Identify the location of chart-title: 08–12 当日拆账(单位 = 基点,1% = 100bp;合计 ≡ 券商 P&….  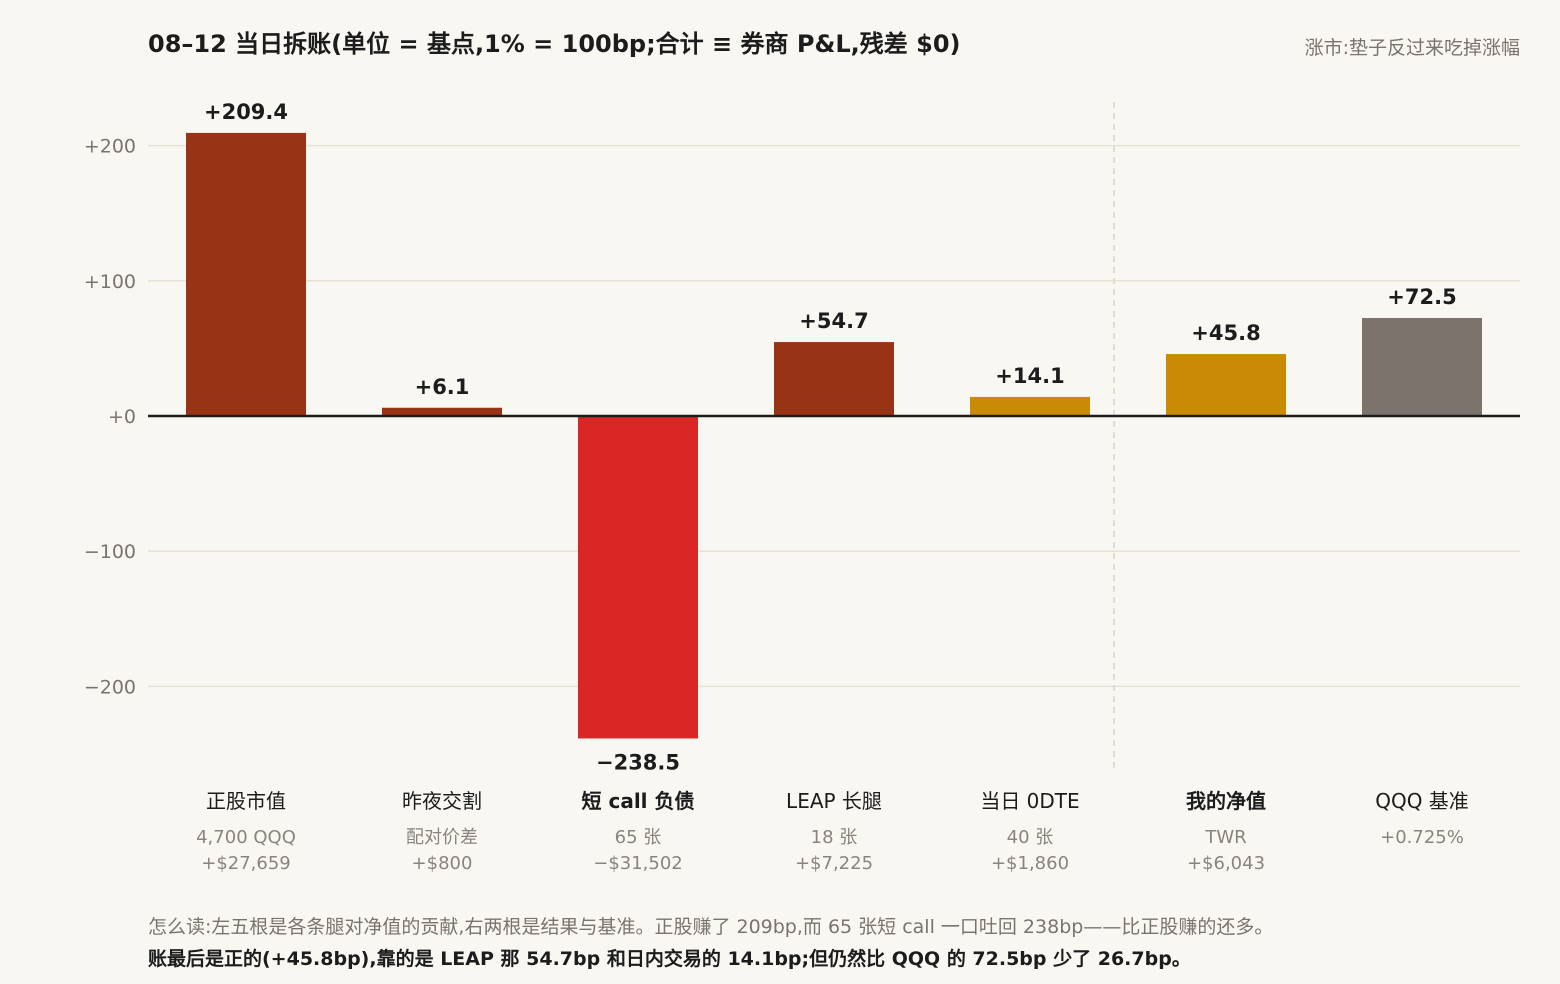
(554, 44).